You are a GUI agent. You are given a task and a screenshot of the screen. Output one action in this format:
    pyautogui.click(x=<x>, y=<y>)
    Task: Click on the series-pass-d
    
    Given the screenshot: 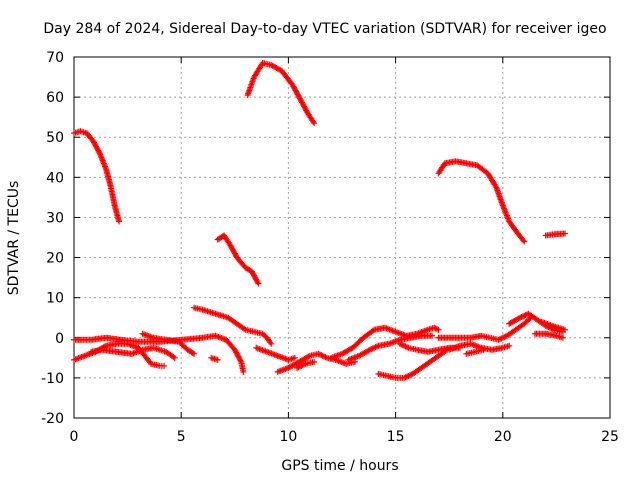 What is the action you would take?
    pyautogui.click(x=481, y=201)
    